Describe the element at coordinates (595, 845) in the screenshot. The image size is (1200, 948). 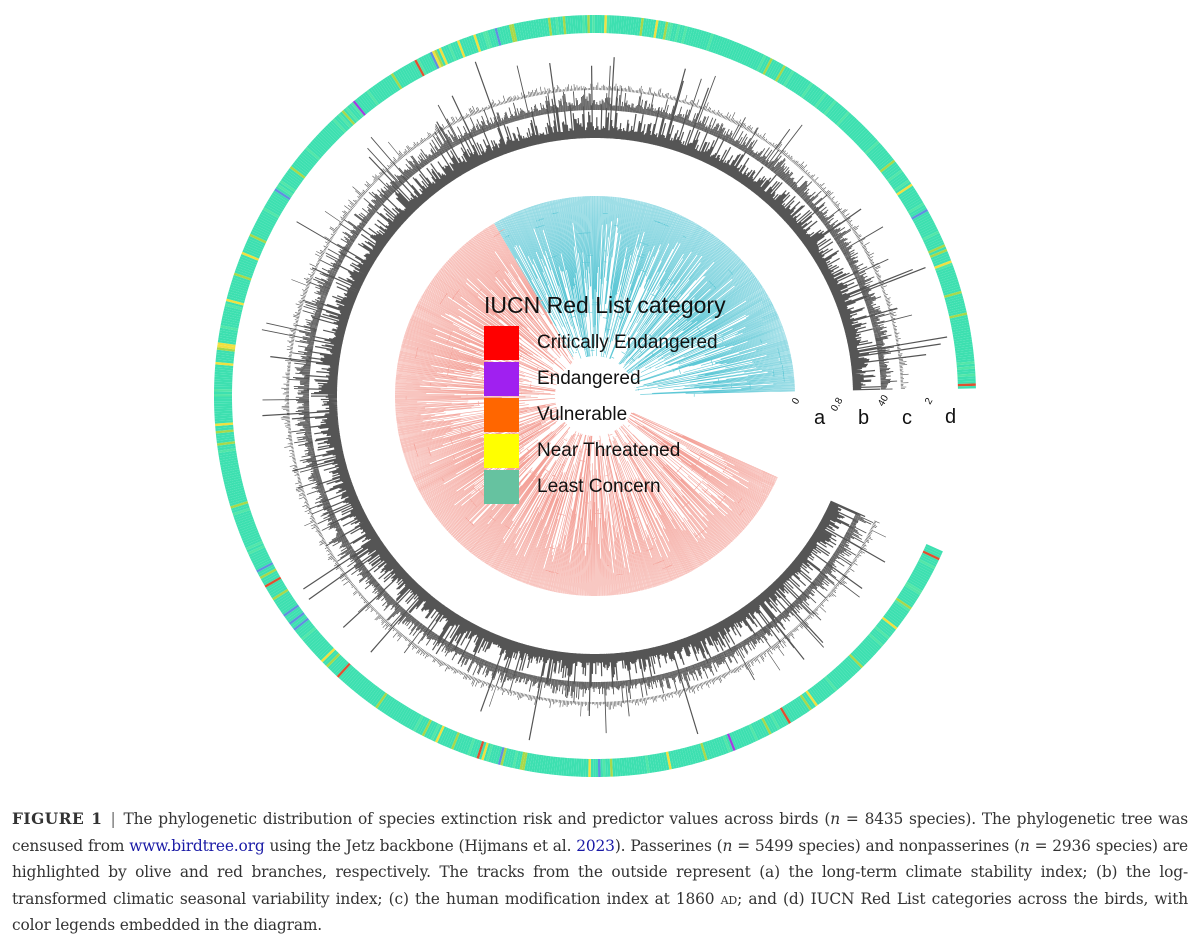
I see `citation-link: 2023` at that location.